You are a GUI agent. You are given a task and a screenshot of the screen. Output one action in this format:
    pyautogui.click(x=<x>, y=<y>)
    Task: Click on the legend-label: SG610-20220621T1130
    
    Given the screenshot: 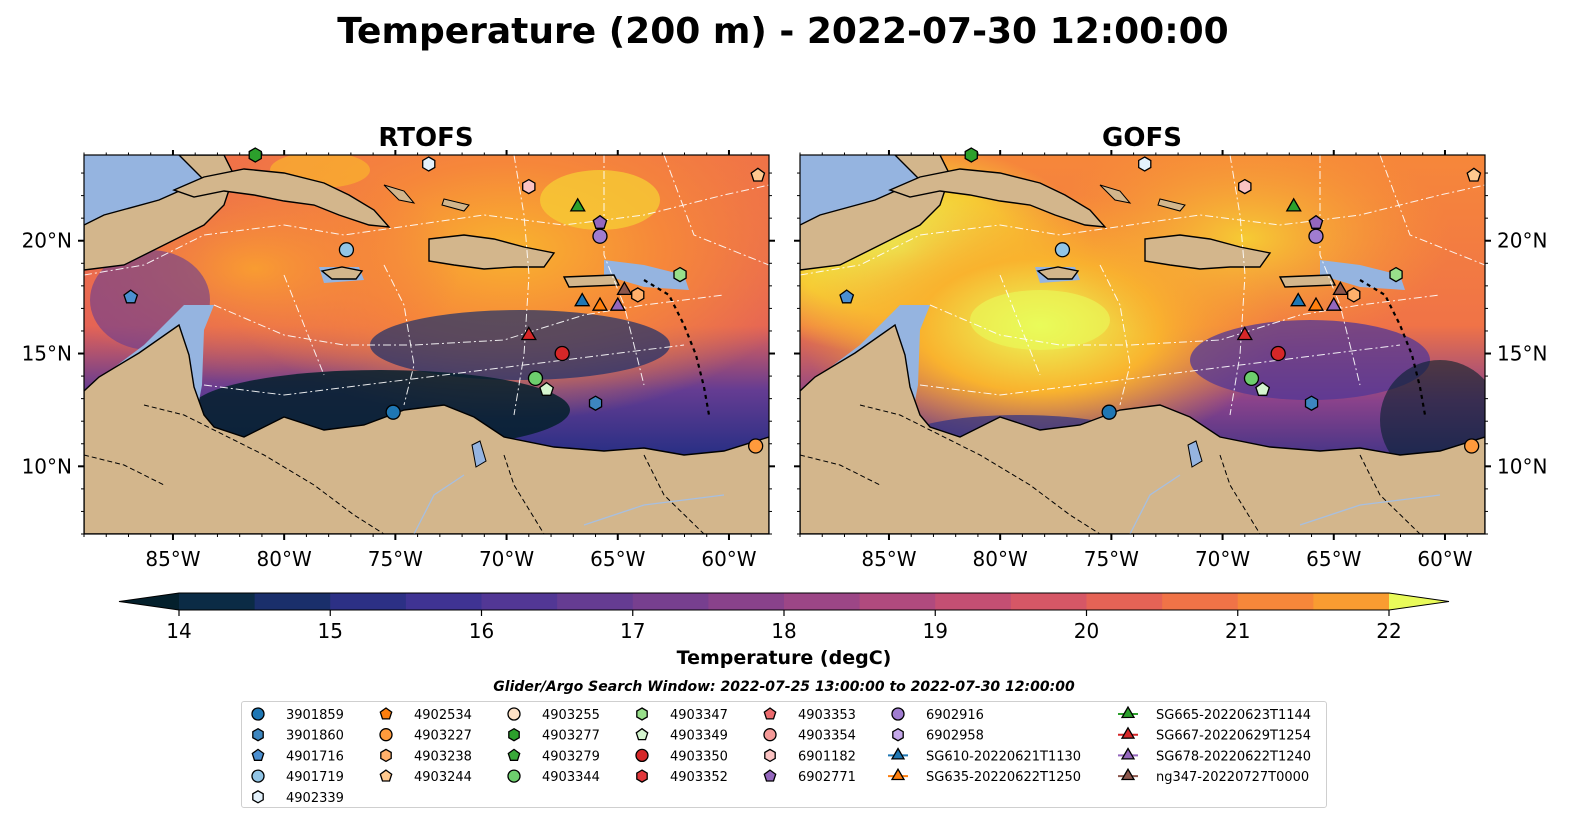 What is the action you would take?
    pyautogui.click(x=1003, y=756)
    